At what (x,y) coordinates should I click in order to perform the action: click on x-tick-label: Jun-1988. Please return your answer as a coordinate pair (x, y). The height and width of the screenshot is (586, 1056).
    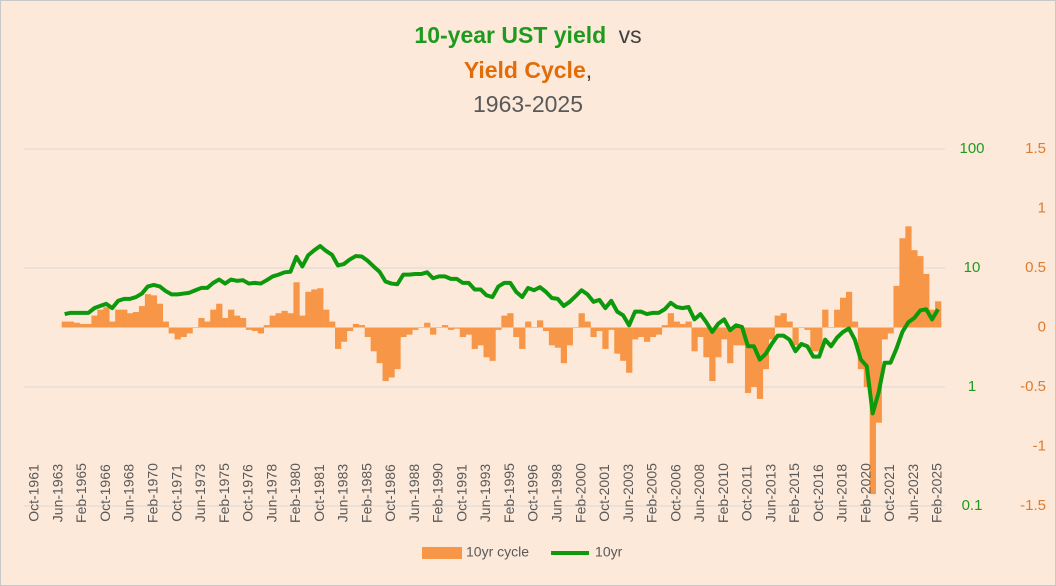
    Looking at the image, I should click on (414, 493).